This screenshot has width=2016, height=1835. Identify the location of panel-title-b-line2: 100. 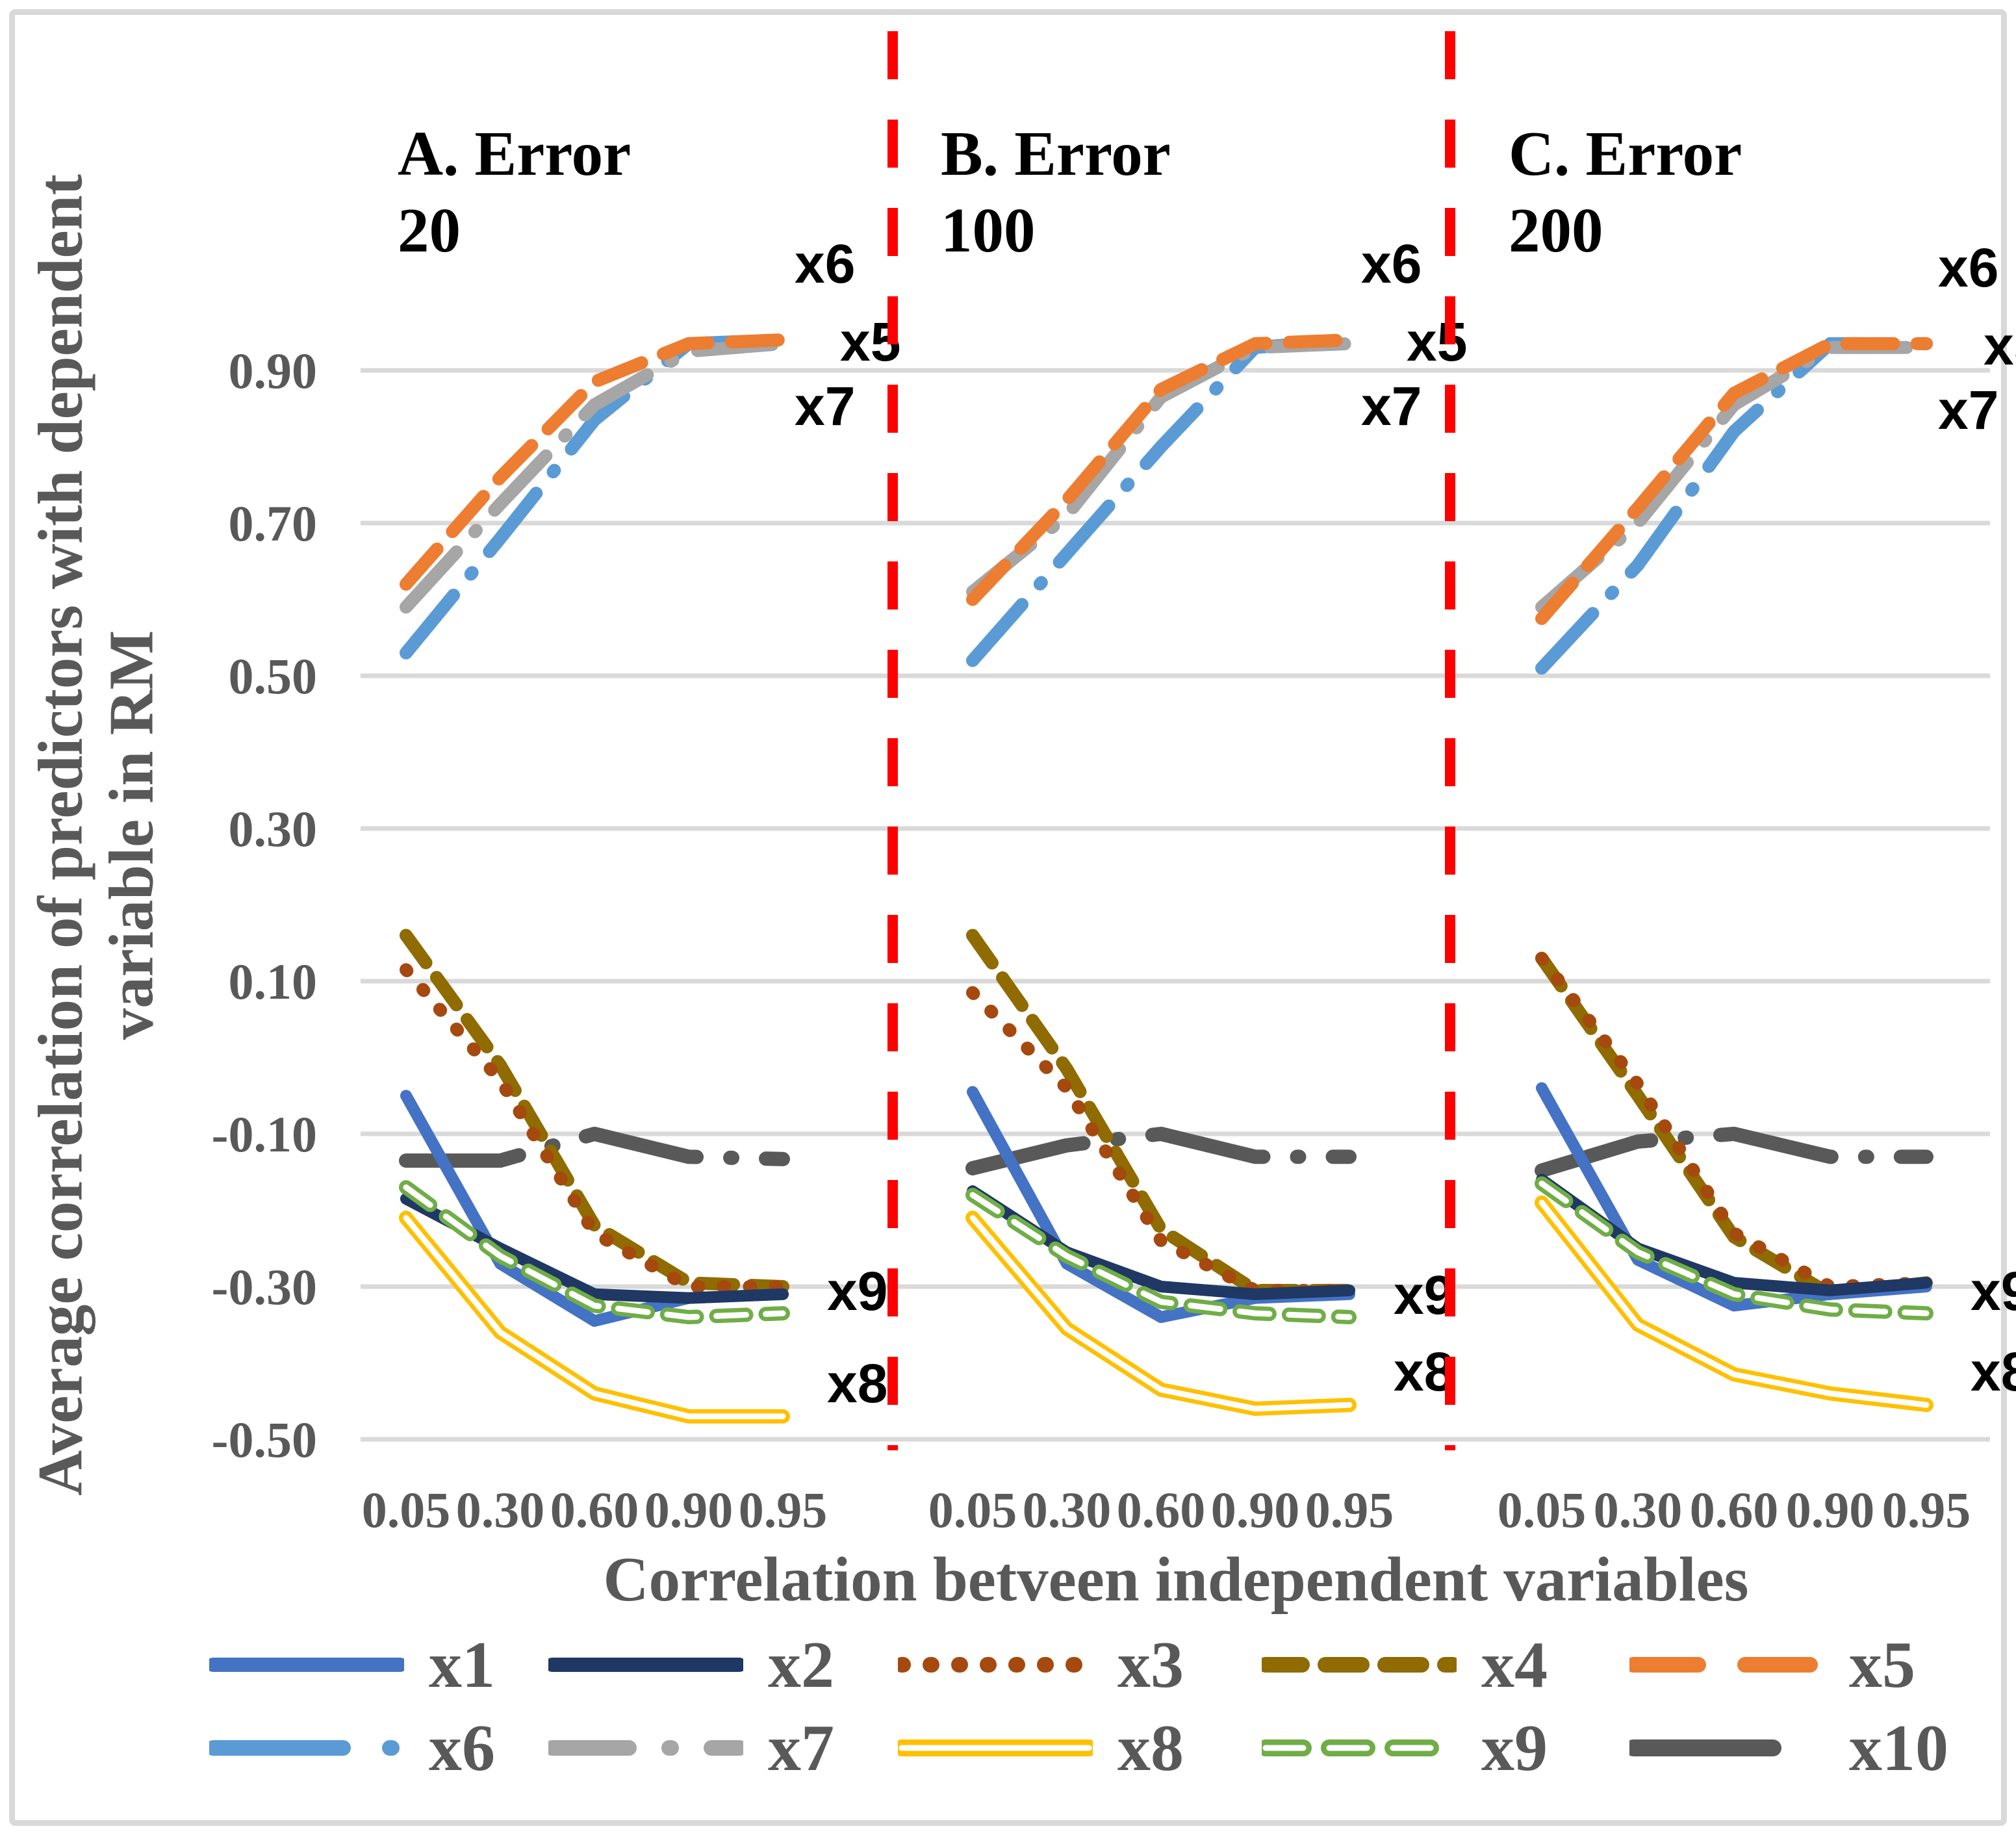
(988, 231).